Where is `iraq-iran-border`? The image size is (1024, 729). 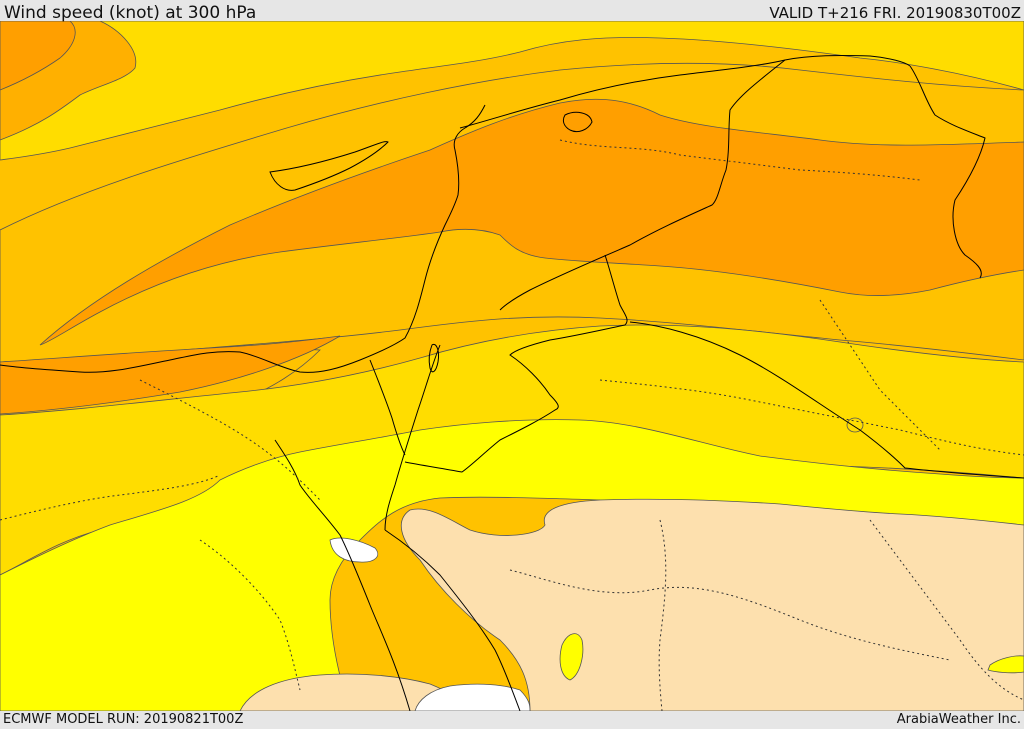
iraq-iran-border is located at coordinates (947, 172).